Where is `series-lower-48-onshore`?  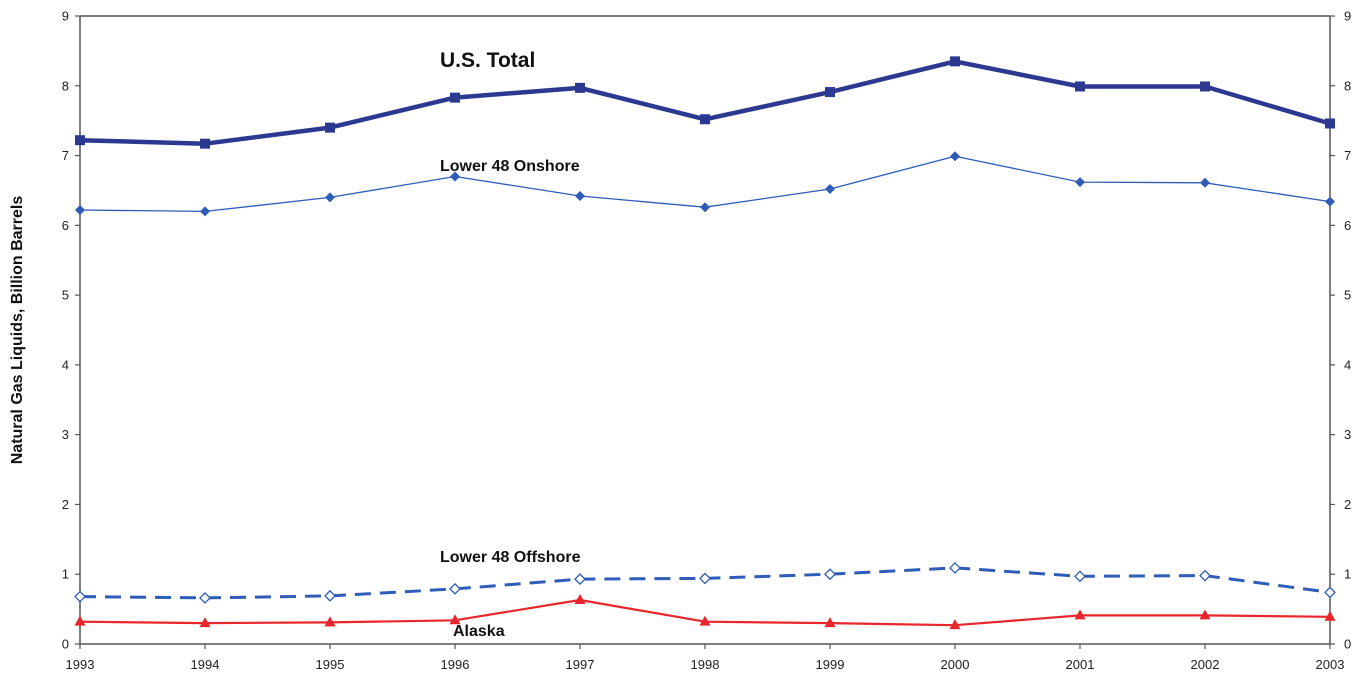
series-lower-48-onshore is located at coordinates (705, 184).